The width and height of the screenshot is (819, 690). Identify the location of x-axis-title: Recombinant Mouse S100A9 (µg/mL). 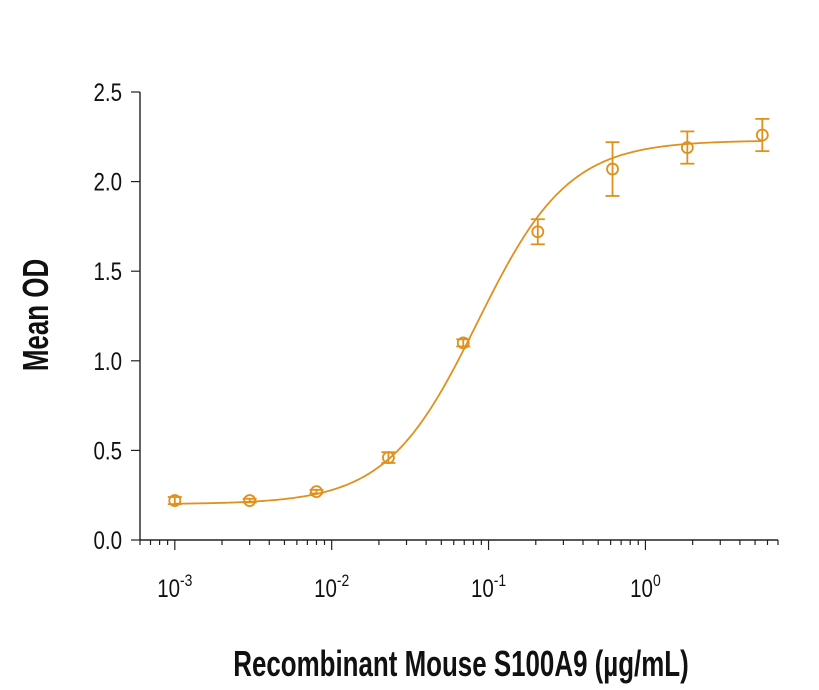
(461, 664).